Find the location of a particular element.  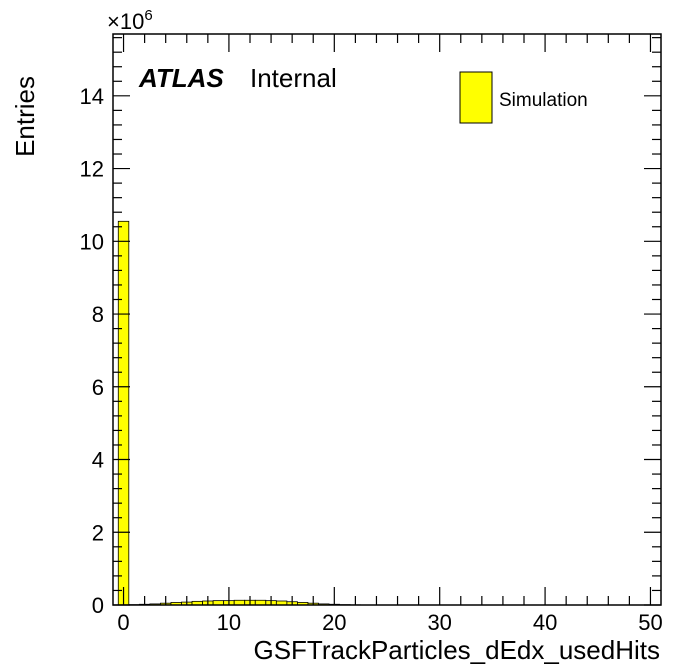

x-tick-label: 20 is located at coordinates (334, 622).